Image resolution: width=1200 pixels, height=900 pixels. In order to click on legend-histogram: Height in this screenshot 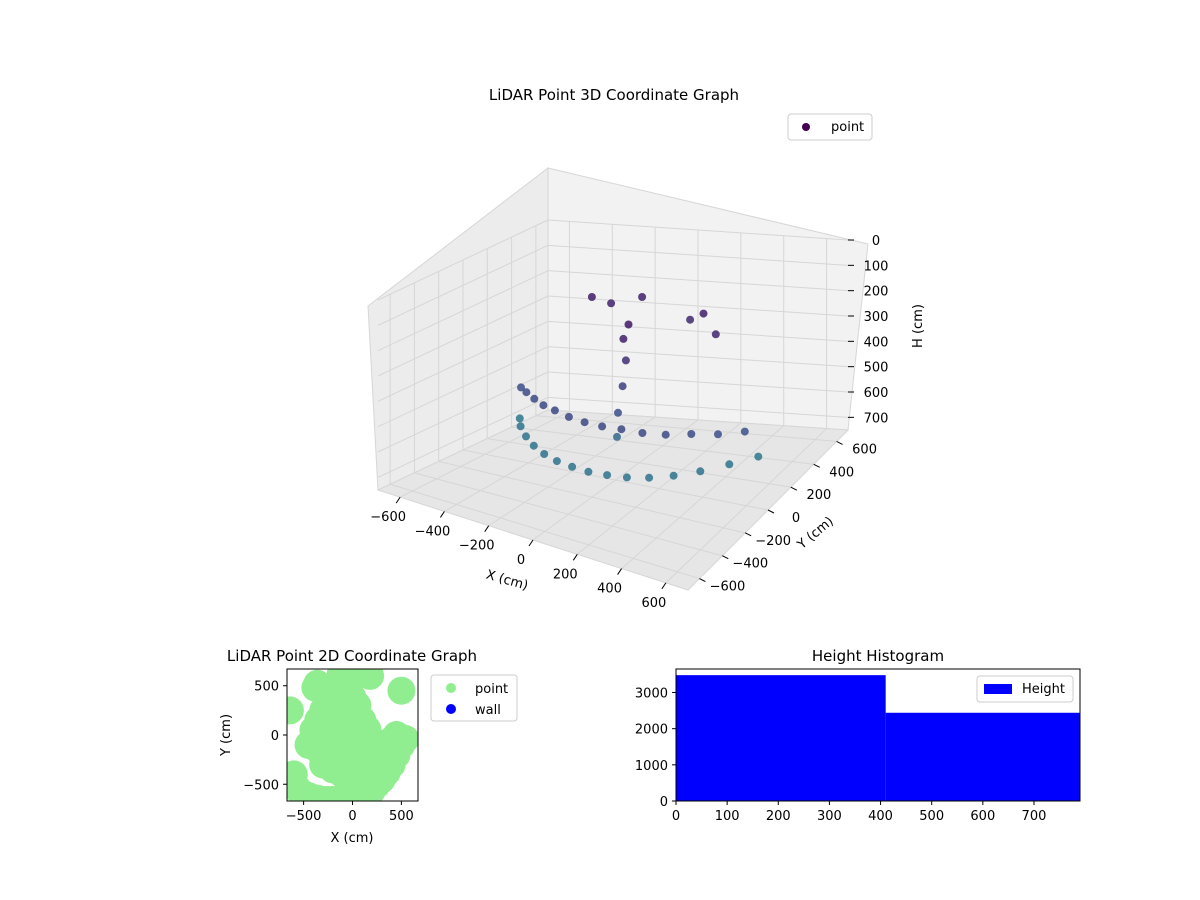, I will do `click(1025, 689)`.